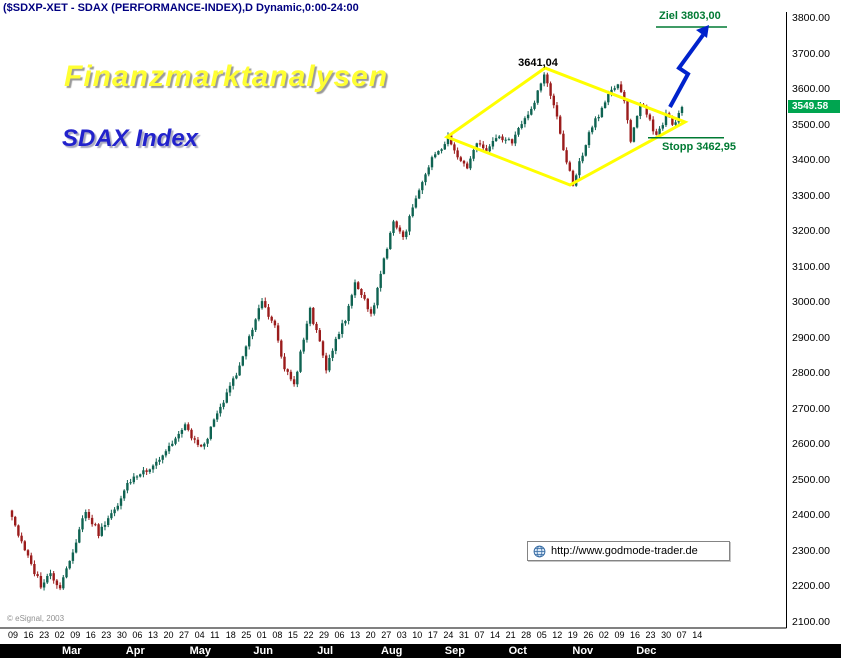 The image size is (841, 658). Describe the element at coordinates (811, 53) in the screenshot. I see `price-axis-label: 3700.00` at that location.